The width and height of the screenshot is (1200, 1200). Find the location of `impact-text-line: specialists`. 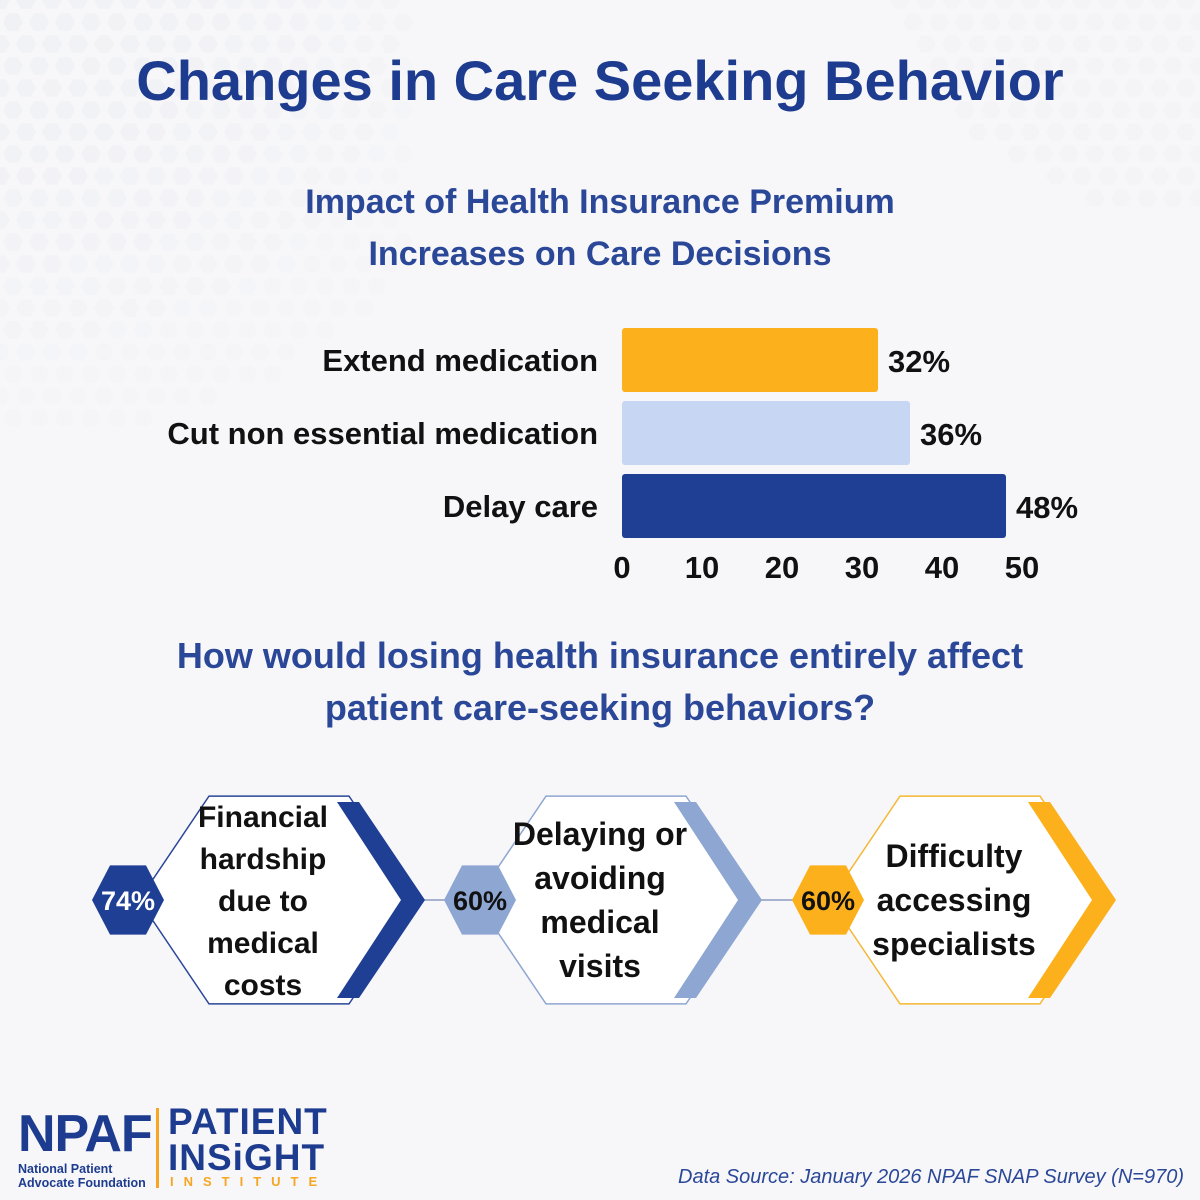

impact-text-line: specialists is located at coordinates (954, 944).